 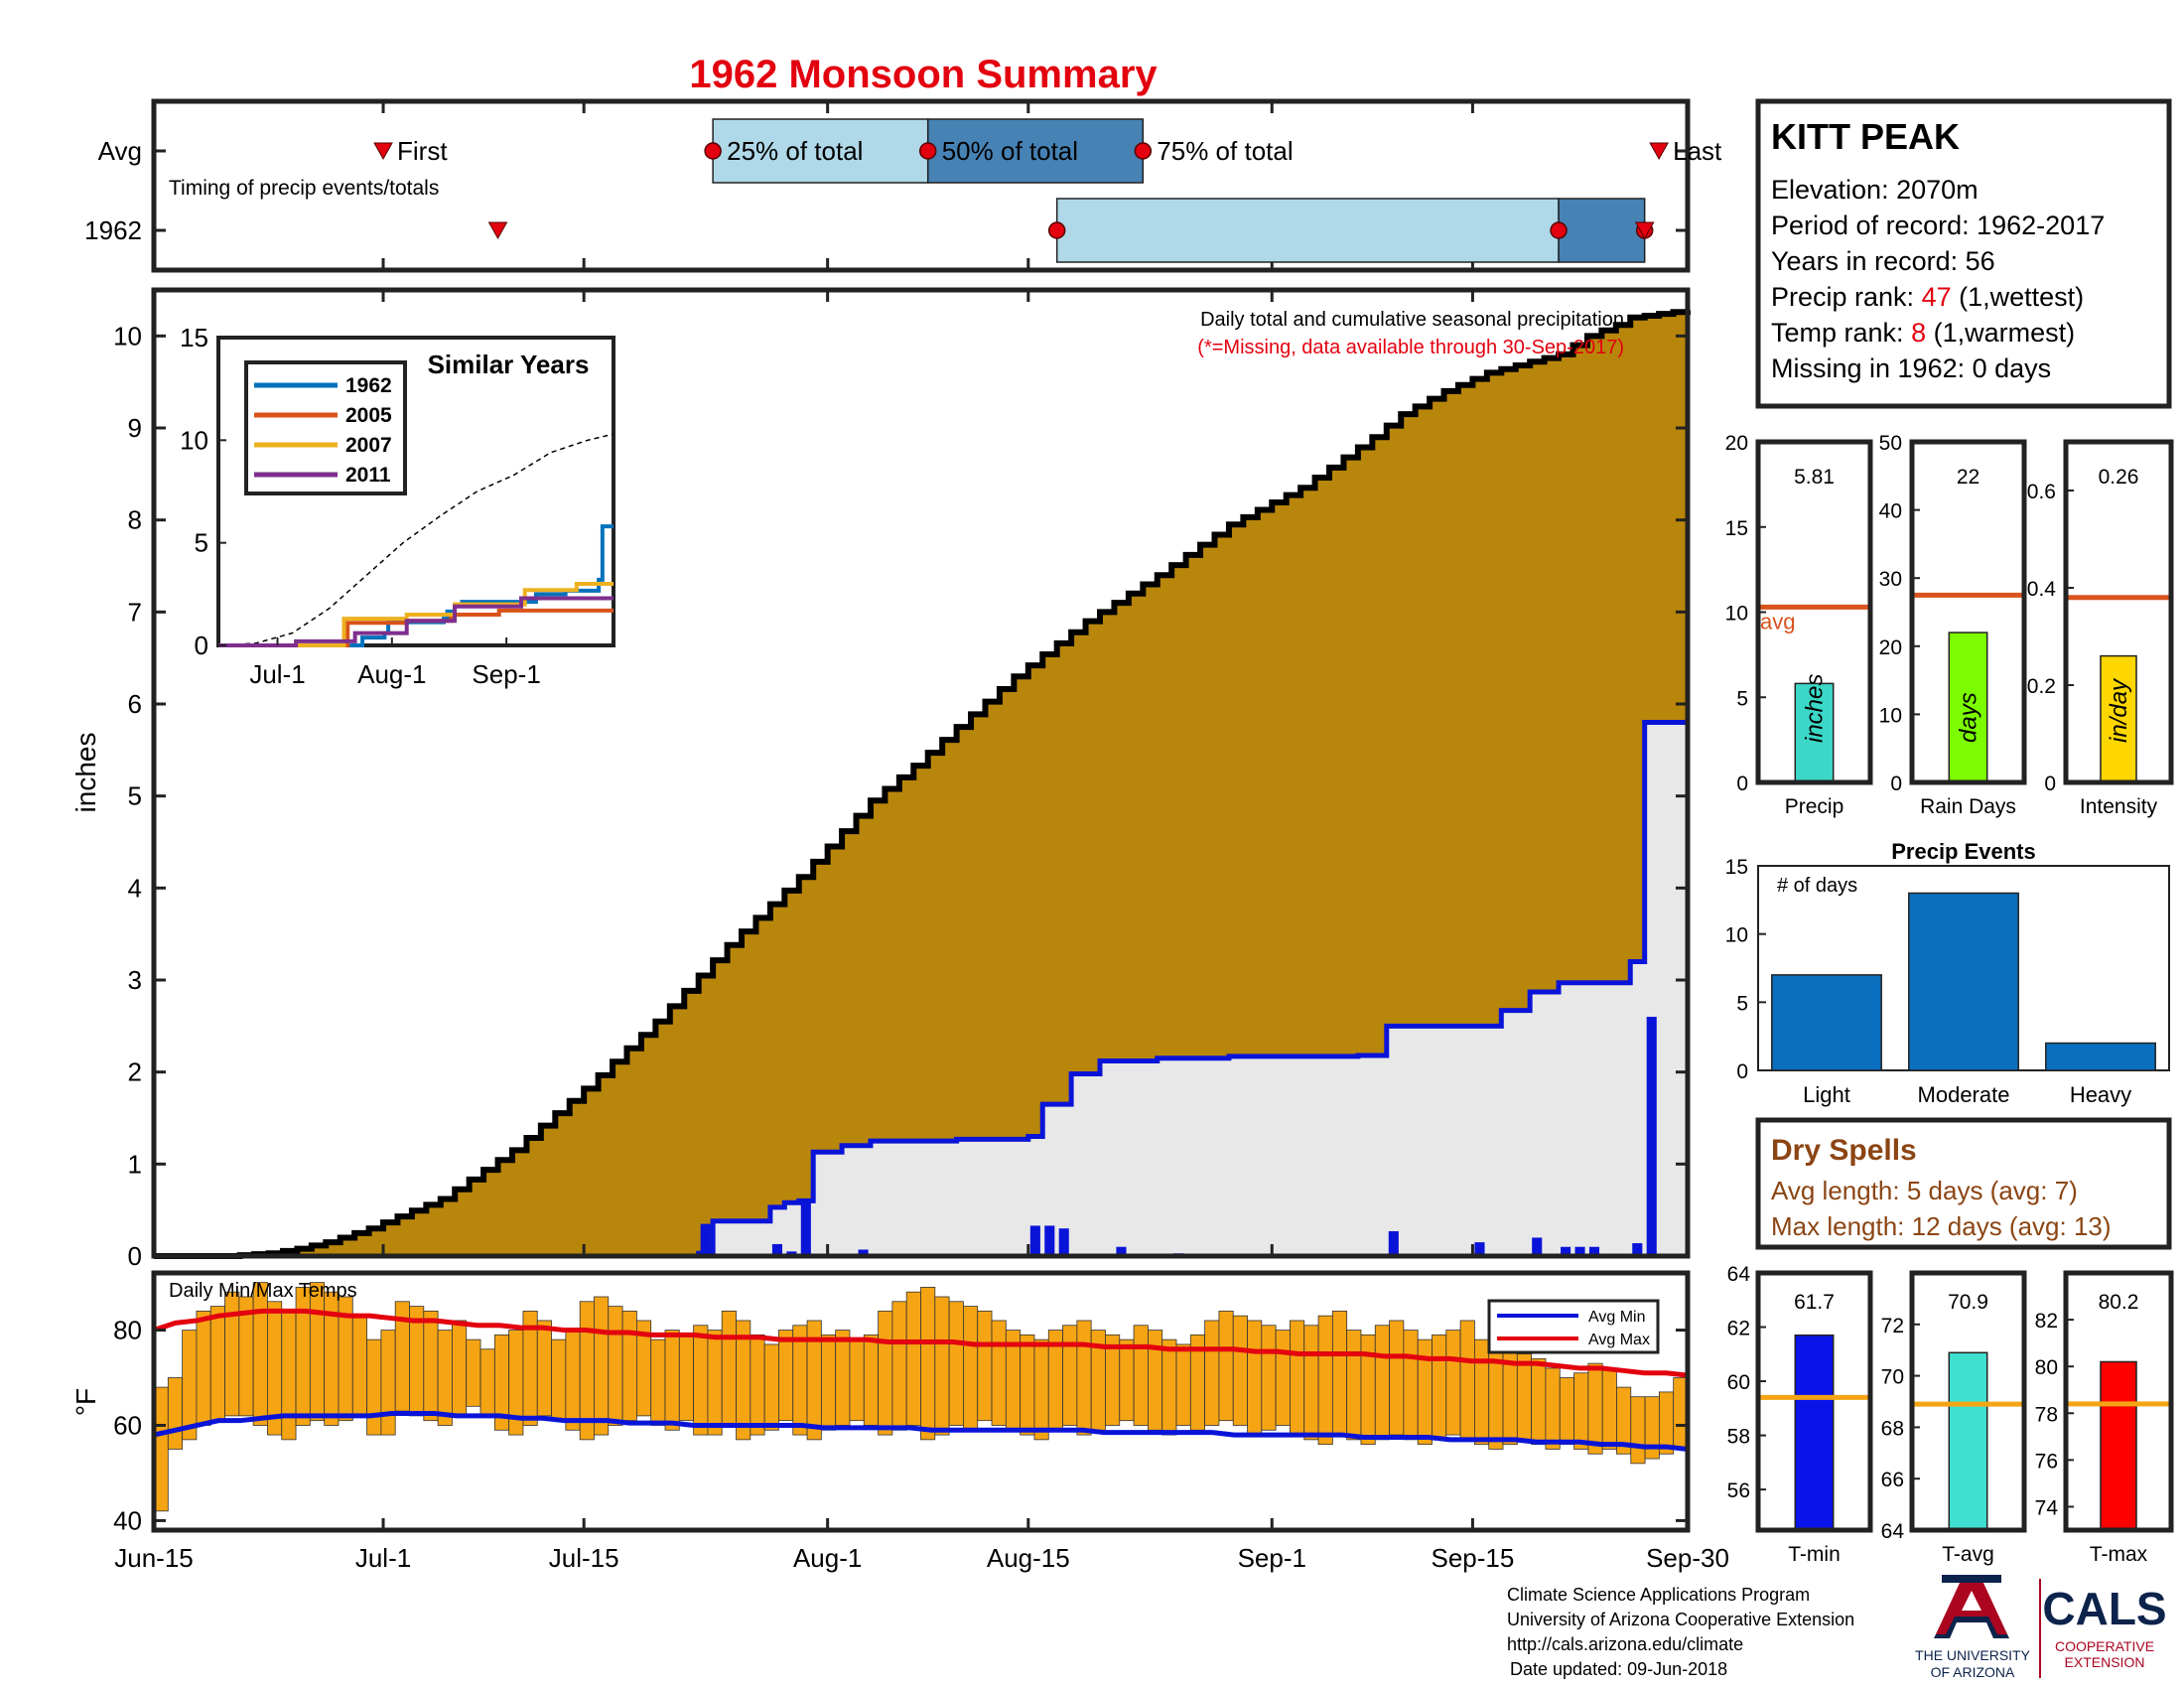 I want to click on events-category-label: Light, so click(x=1826, y=1094).